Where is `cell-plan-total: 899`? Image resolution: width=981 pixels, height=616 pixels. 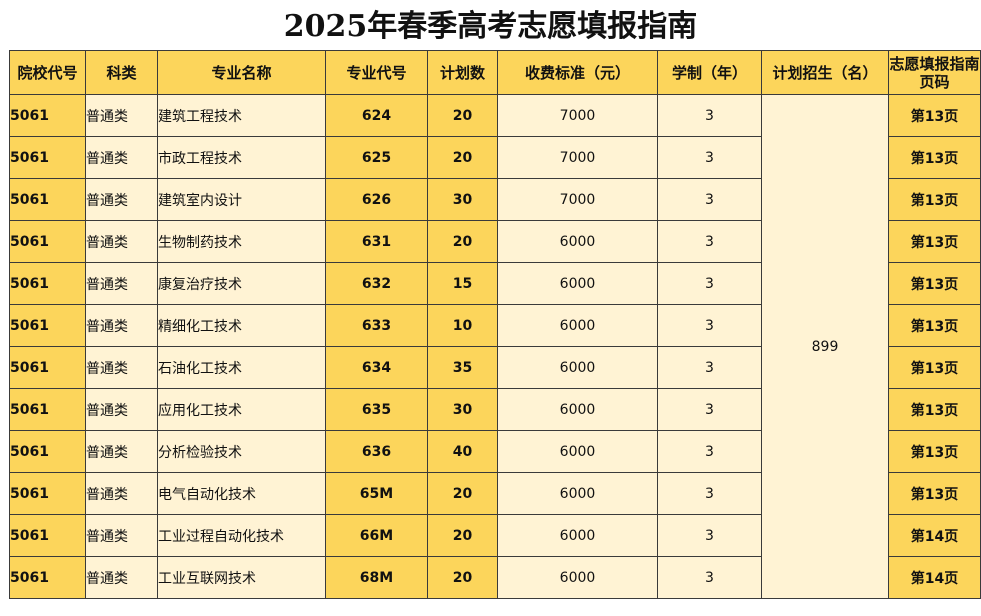 cell-plan-total: 899 is located at coordinates (825, 346).